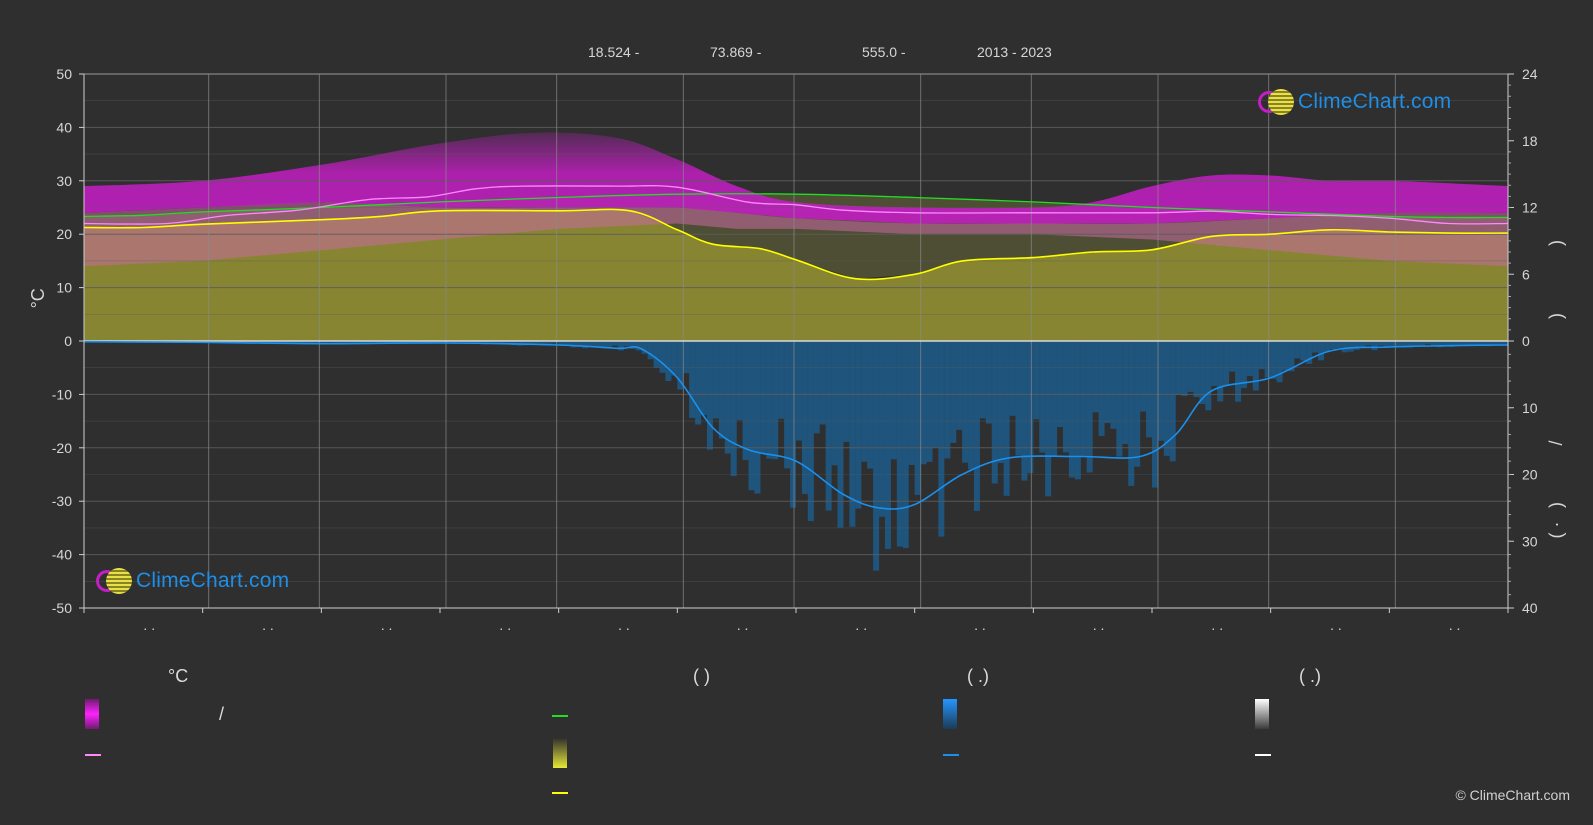  Describe the element at coordinates (1530, 208) in the screenshot. I see `right-tick-label: 12` at that location.